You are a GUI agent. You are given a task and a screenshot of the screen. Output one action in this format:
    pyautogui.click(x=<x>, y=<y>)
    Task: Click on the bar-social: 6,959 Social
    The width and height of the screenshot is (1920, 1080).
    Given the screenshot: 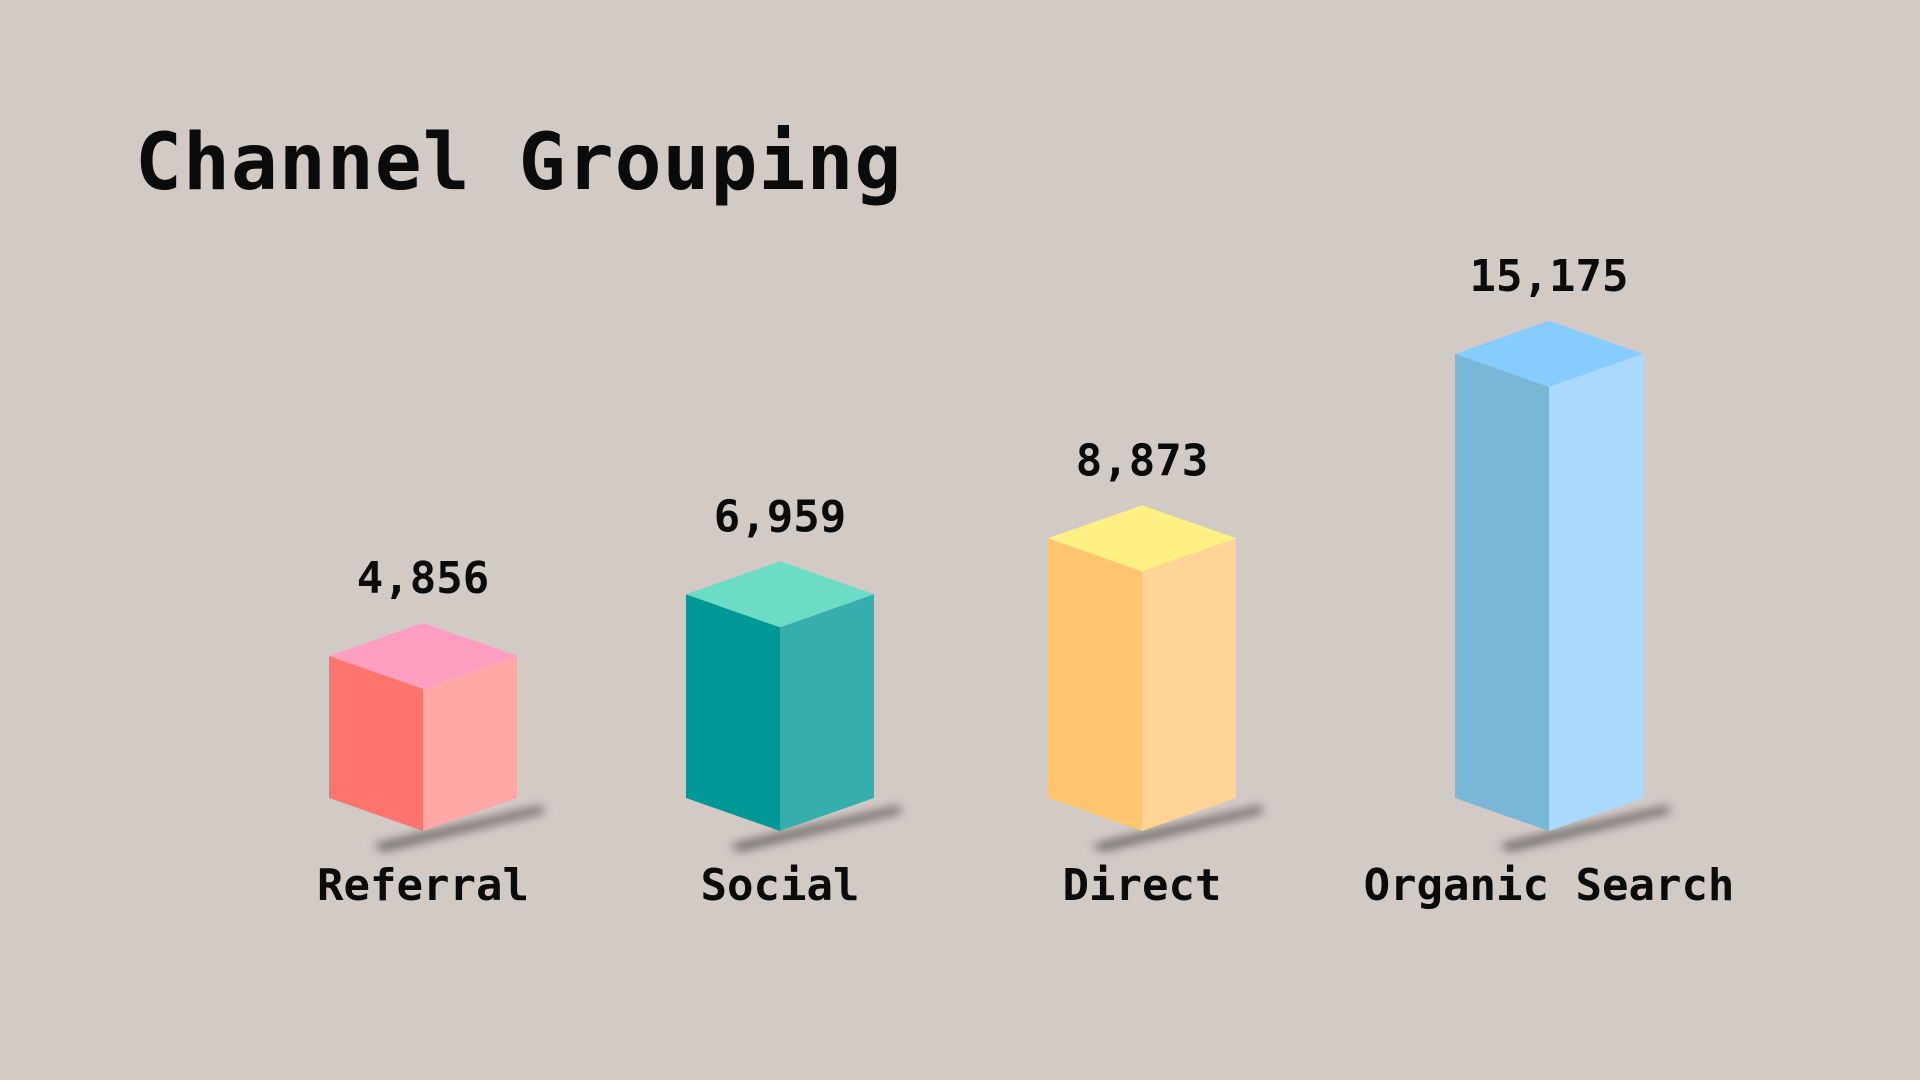 What is the action you would take?
    pyautogui.click(x=794, y=701)
    